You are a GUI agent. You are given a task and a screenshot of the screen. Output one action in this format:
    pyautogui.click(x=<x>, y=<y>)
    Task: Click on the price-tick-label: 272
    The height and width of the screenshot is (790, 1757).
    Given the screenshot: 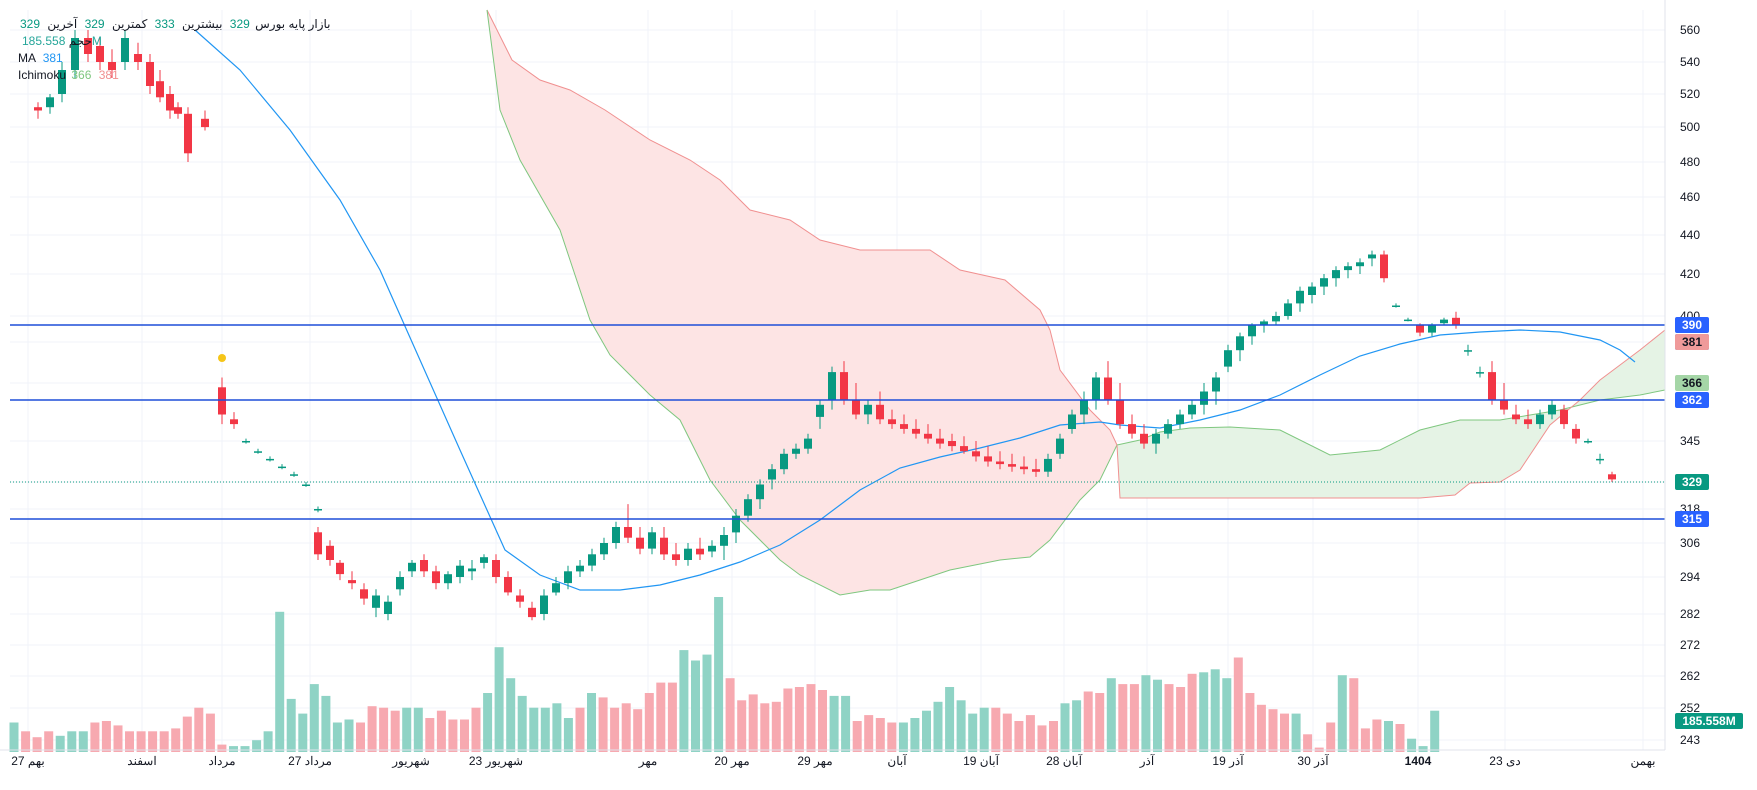 What is the action you would take?
    pyautogui.click(x=1690, y=645)
    